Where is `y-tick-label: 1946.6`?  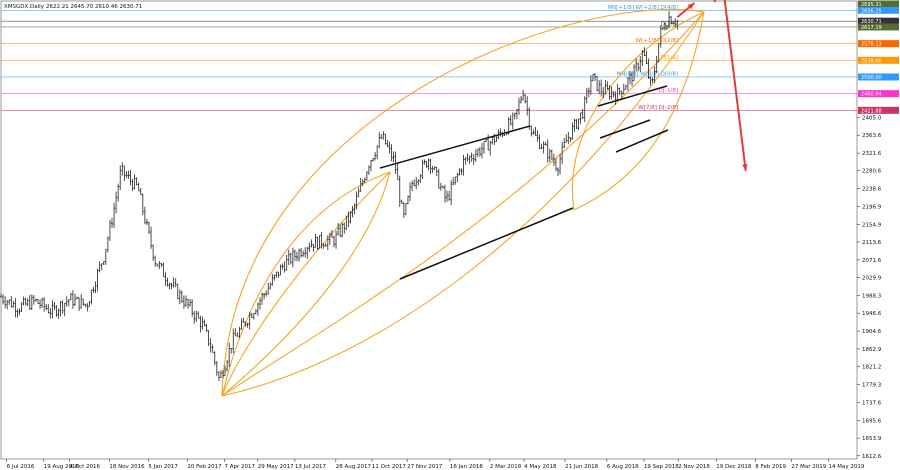
y-tick-label: 1946.6 is located at coordinates (872, 314).